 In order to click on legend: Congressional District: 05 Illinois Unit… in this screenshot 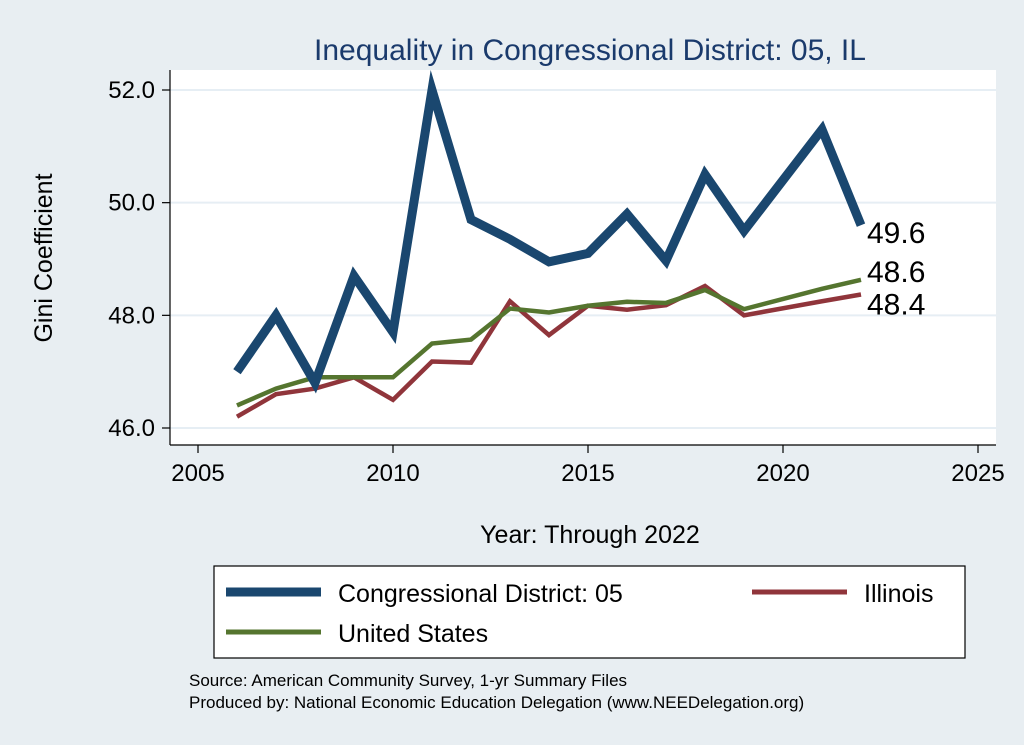, I will do `click(589, 612)`.